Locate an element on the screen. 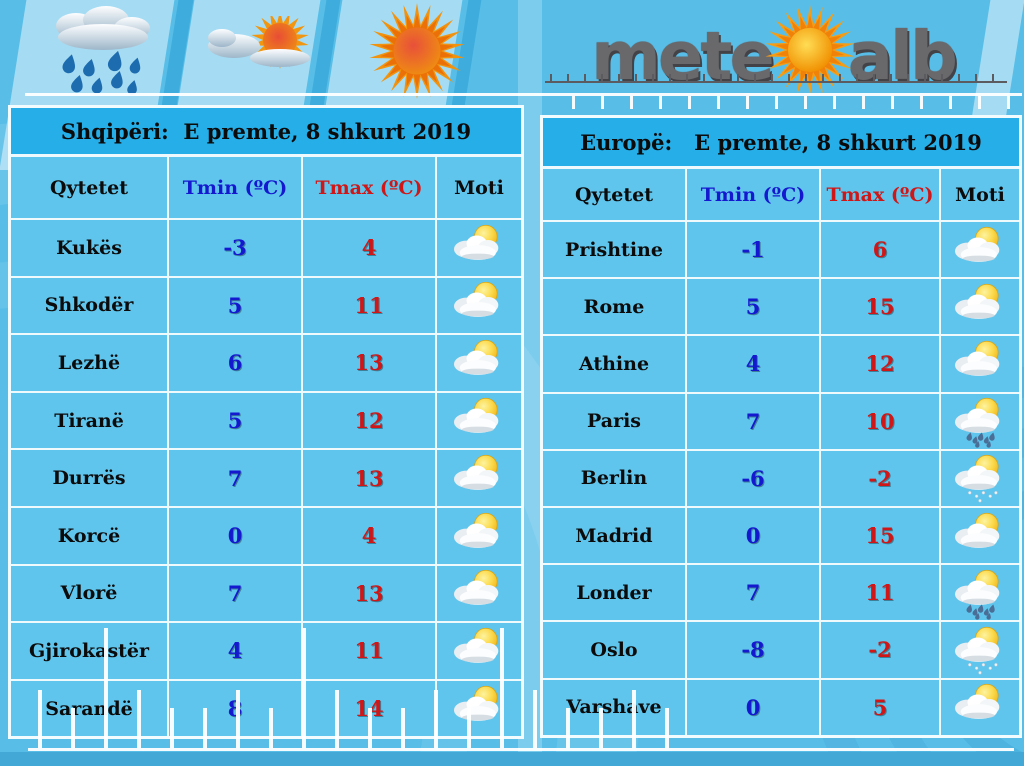 The height and width of the screenshot is (766, 1024). tmin-cell: 6 is located at coordinates (236, 363).